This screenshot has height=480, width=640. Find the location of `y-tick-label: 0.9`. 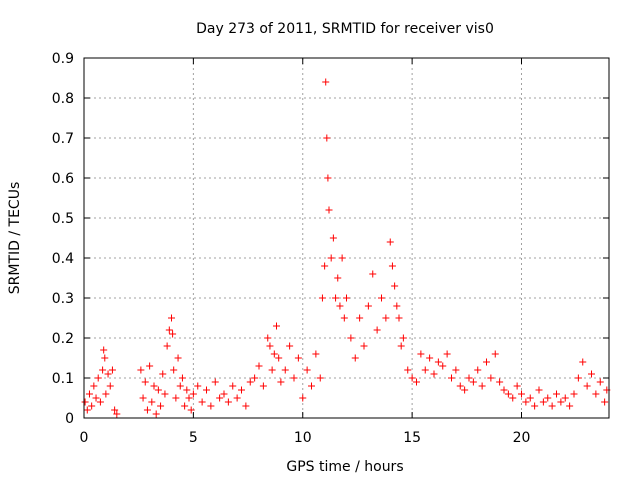

y-tick-label: 0.9 is located at coordinates (63, 59).